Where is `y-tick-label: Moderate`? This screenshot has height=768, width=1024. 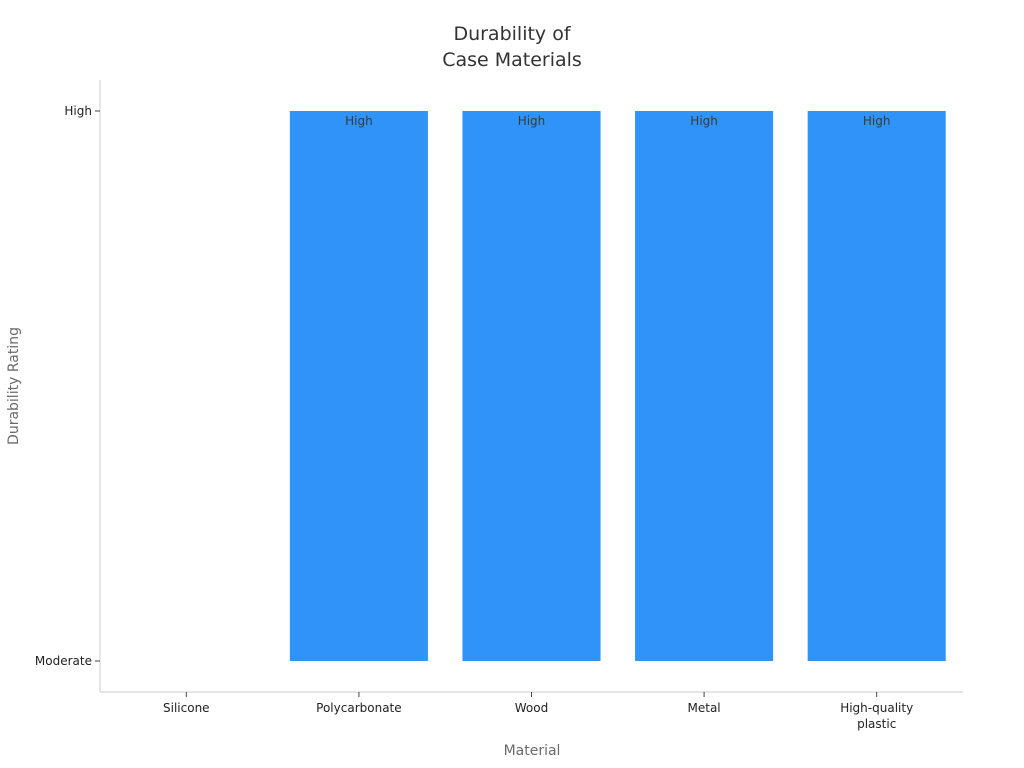 y-tick-label: Moderate is located at coordinates (63, 661).